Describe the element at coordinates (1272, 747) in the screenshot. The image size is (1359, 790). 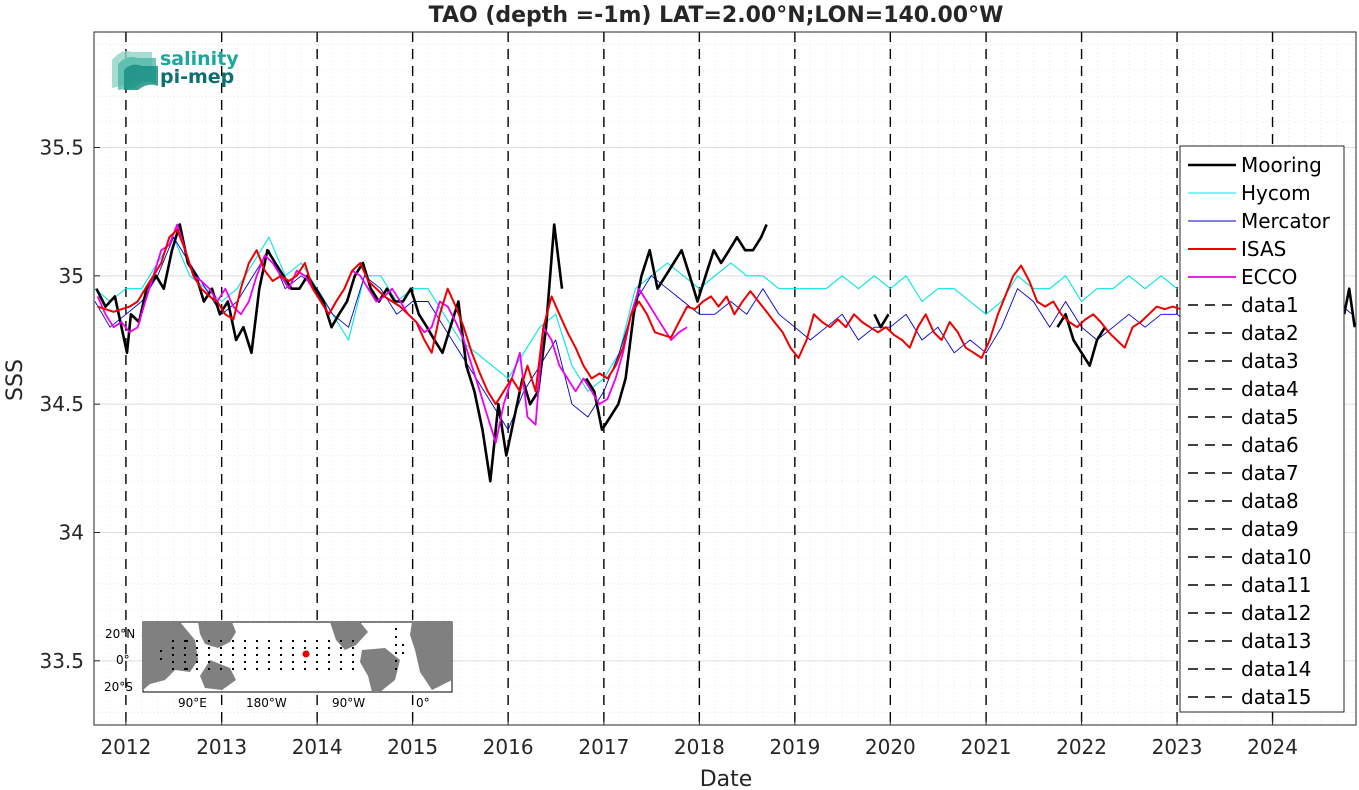
I see `x-tick-label: 2024` at that location.